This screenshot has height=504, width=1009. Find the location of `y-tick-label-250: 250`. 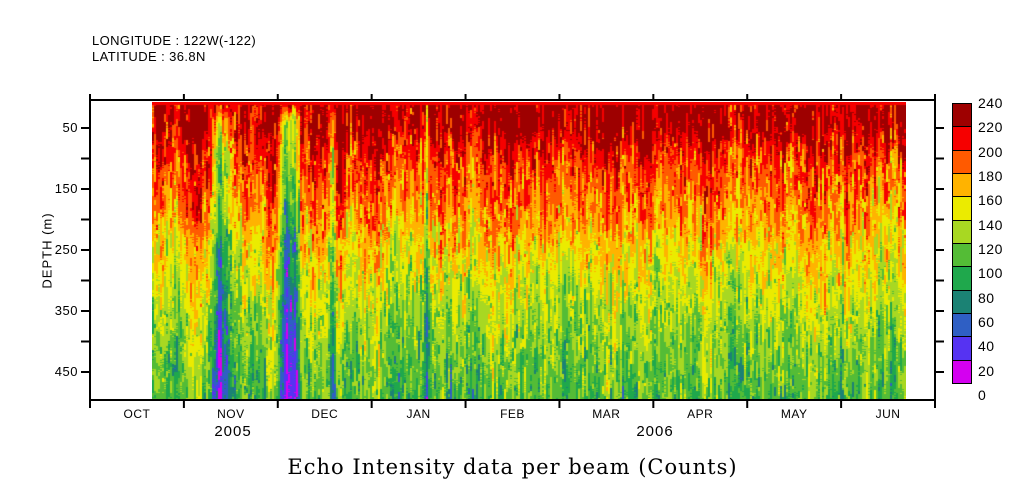

y-tick-label-250: 250 is located at coordinates (66, 249).